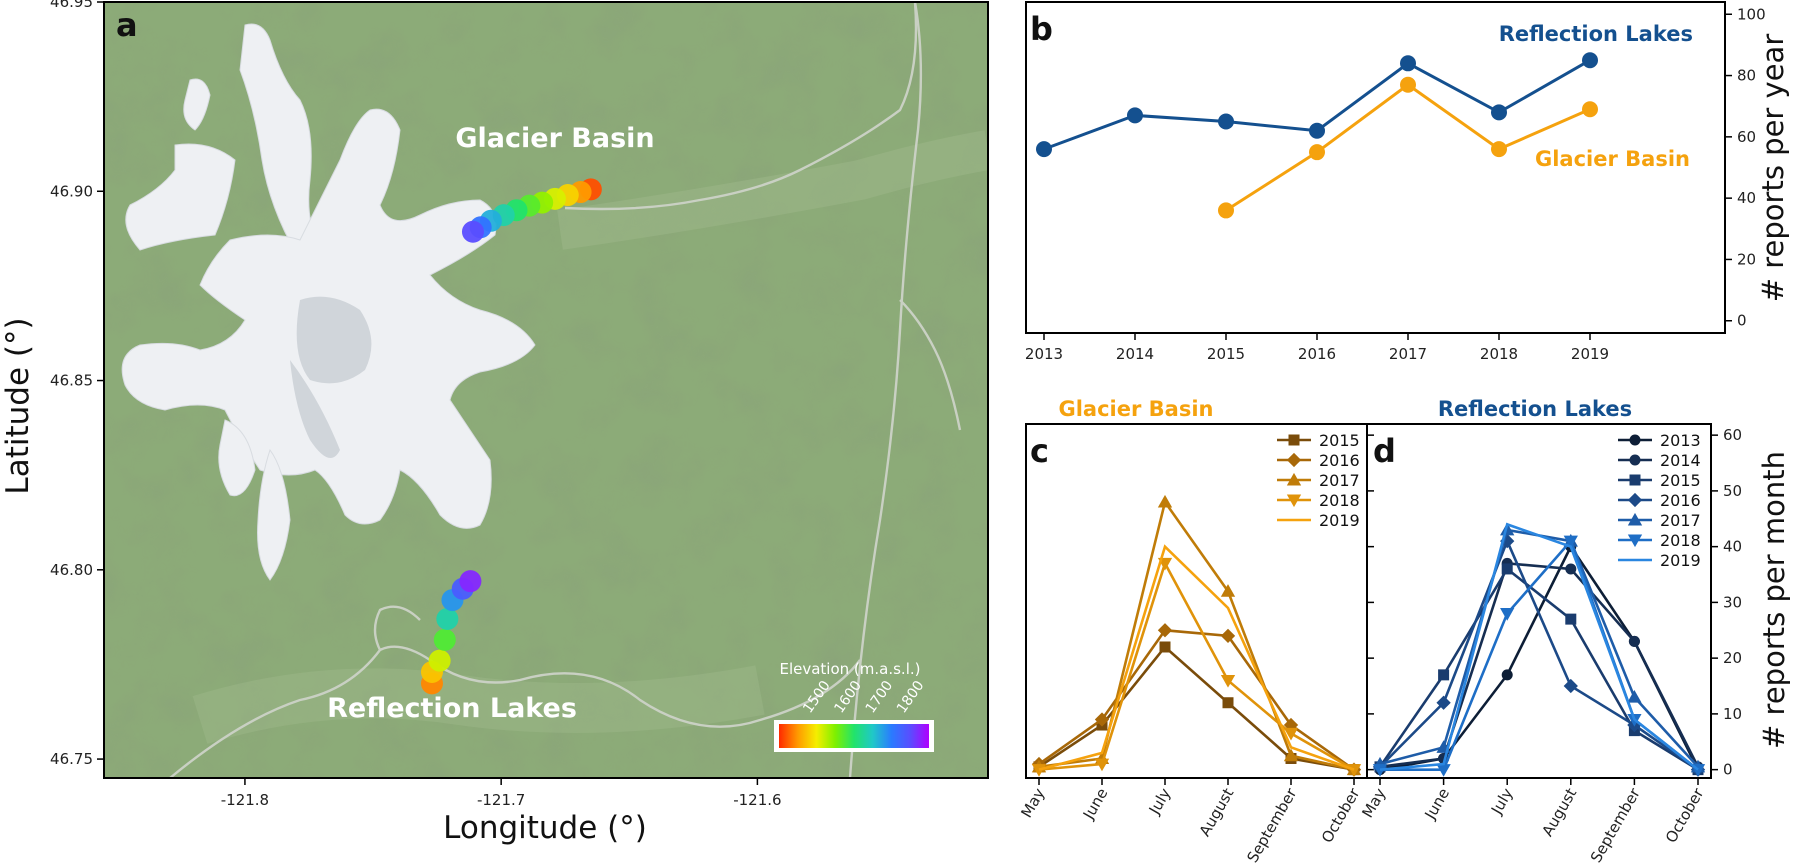 The image size is (1794, 865). I want to click on panel-b-y-tick-label: 80, so click(1746, 76).